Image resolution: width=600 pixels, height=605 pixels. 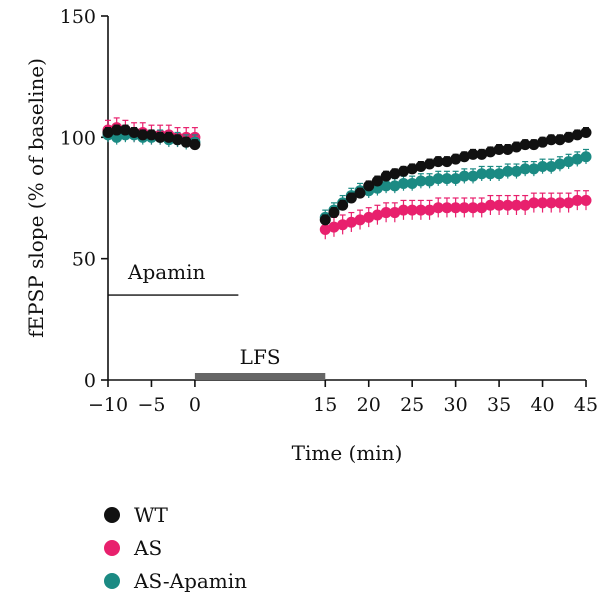 What do you see at coordinates (369, 405) in the screenshot?
I see `x-tick-label: 20` at bounding box center [369, 405].